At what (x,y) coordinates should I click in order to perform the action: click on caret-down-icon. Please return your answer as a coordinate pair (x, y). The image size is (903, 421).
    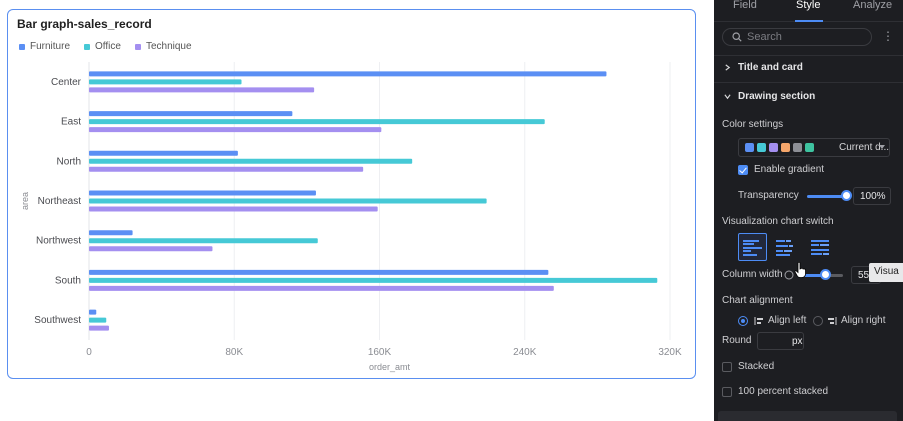
    Looking at the image, I should click on (882, 147).